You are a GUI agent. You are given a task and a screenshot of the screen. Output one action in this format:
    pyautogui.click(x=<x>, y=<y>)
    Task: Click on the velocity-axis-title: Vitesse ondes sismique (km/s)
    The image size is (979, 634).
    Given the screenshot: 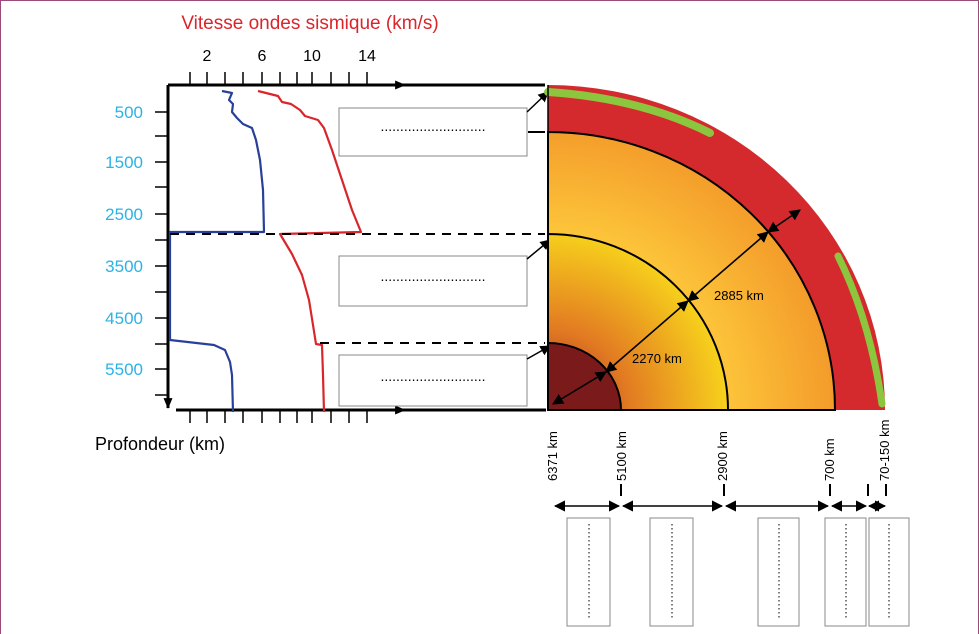 What is the action you would take?
    pyautogui.click(x=309, y=23)
    